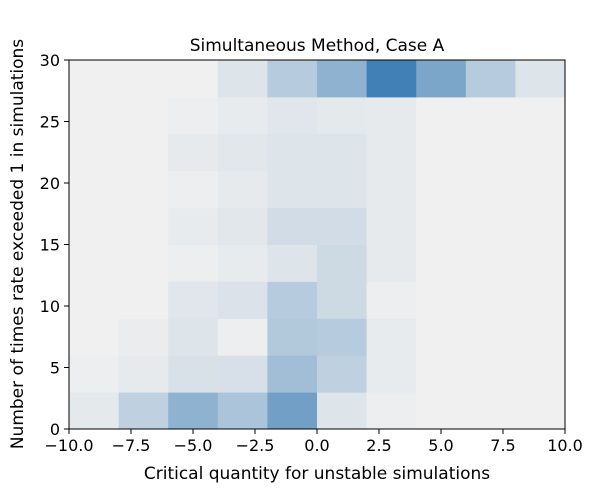  Describe the element at coordinates (50, 306) in the screenshot. I see `y-tick-label: 10` at that location.